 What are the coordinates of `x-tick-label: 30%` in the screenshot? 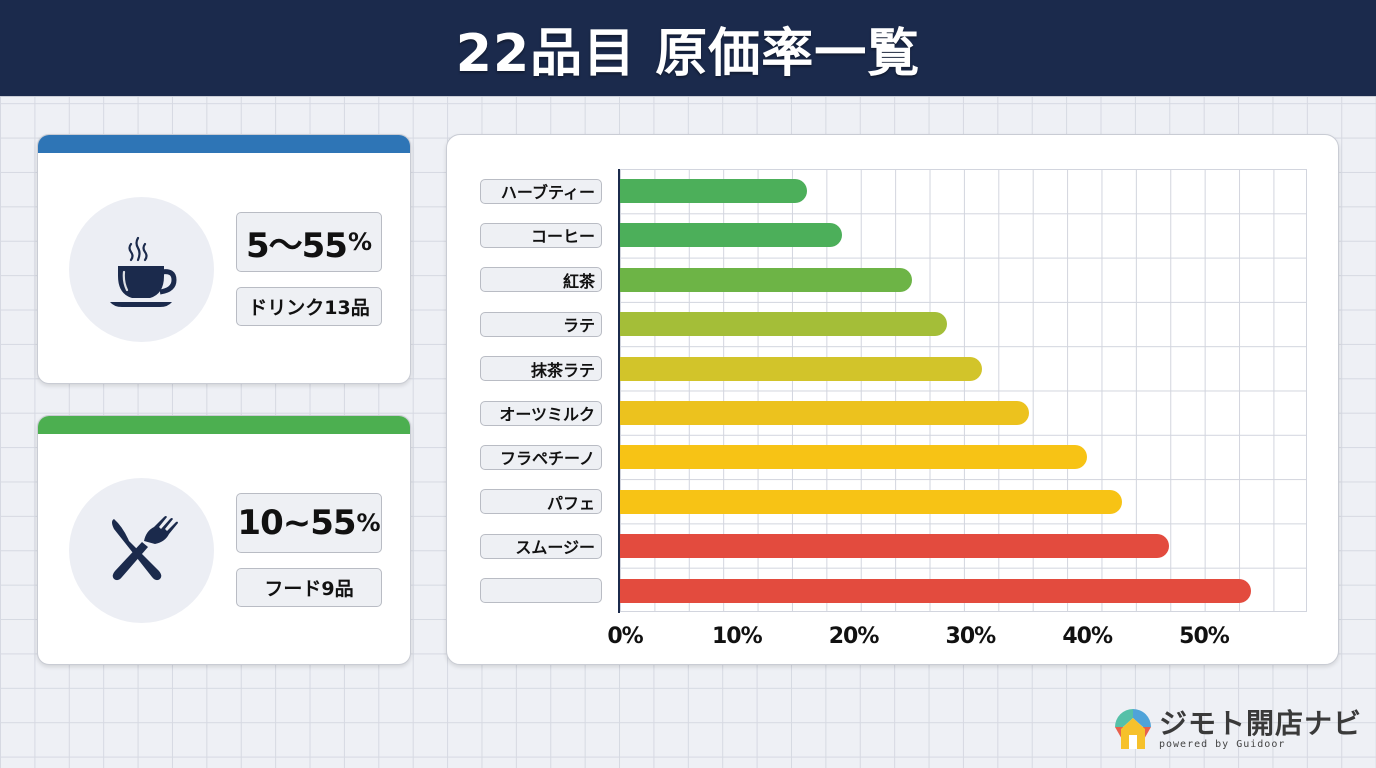 It's located at (971, 636).